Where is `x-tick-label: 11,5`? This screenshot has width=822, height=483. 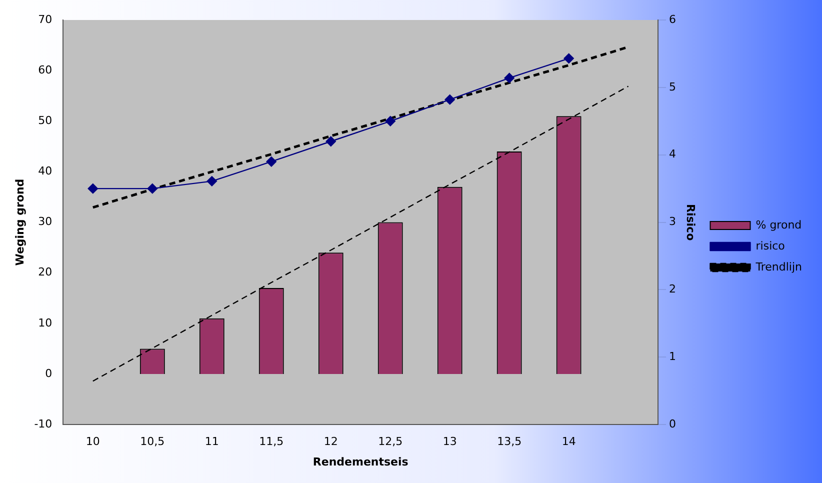
x-tick-label: 11,5 is located at coordinates (271, 441).